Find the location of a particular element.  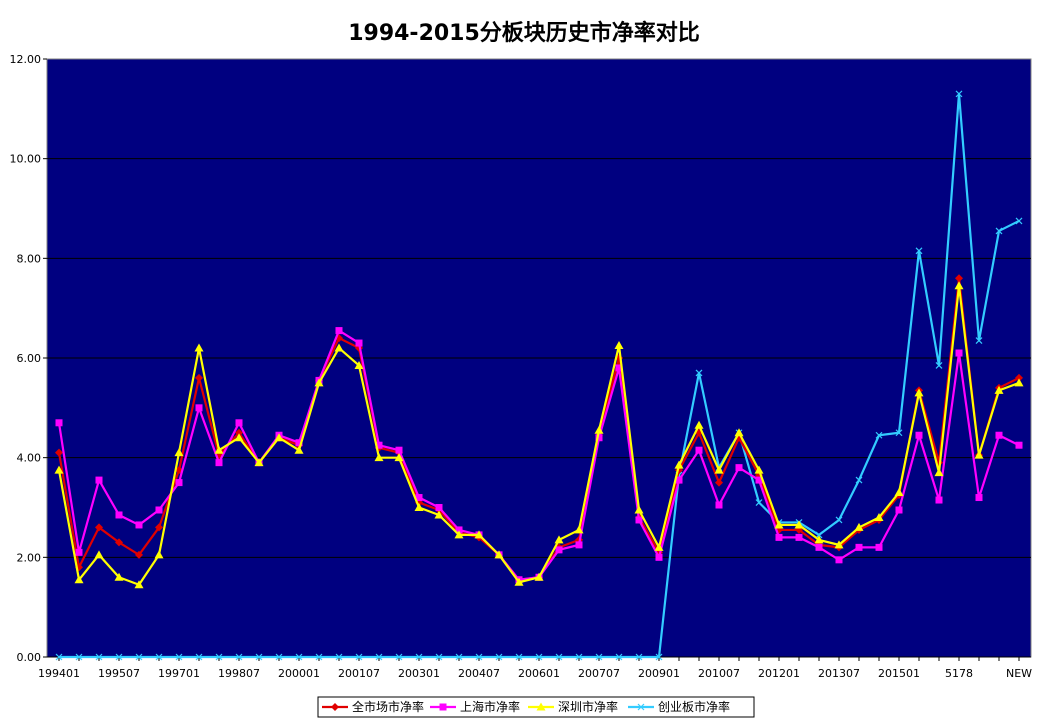

legend-item: 上海市净率 is located at coordinates (475, 706).